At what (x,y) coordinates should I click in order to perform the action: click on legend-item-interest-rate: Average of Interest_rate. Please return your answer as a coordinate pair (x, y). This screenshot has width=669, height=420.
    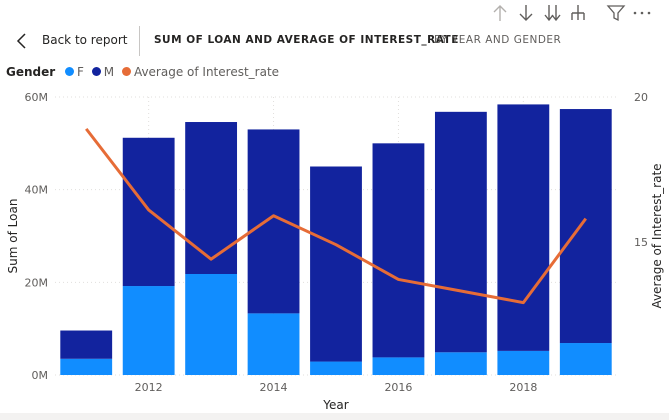
    Looking at the image, I should click on (200, 72).